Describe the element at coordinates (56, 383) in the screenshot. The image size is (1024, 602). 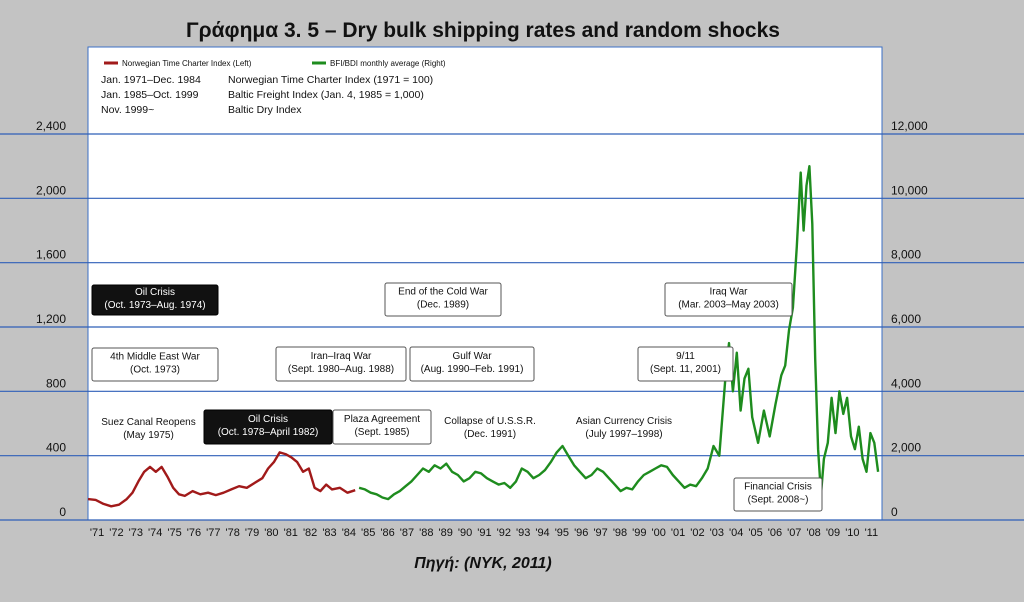
I see `y-left-tick-label: 800` at that location.